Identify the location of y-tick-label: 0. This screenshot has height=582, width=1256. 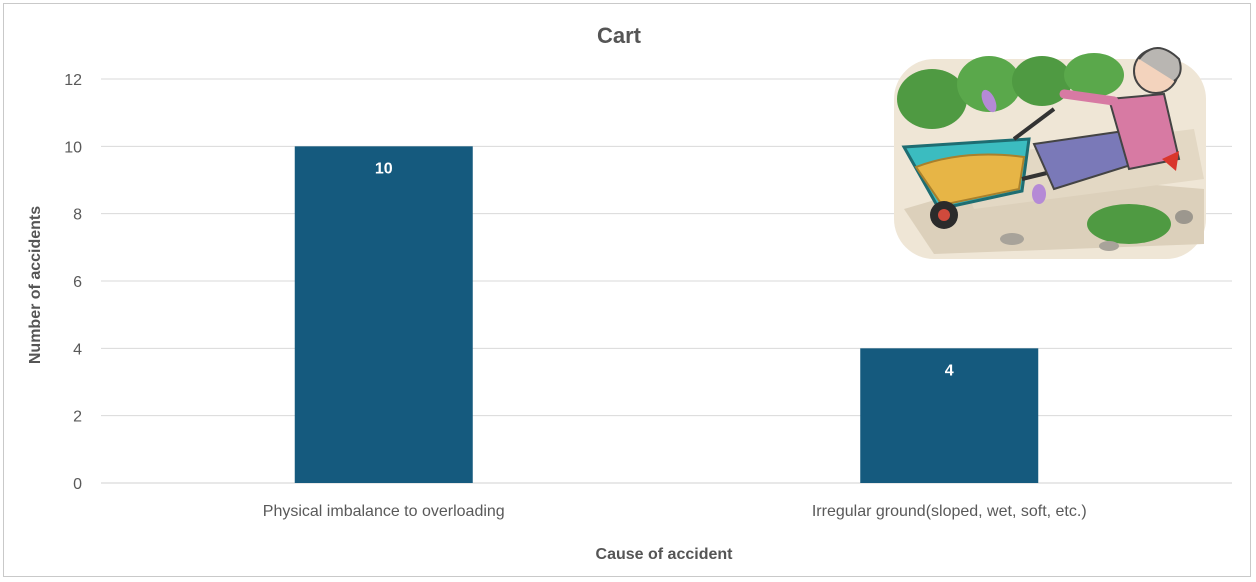
(77, 484).